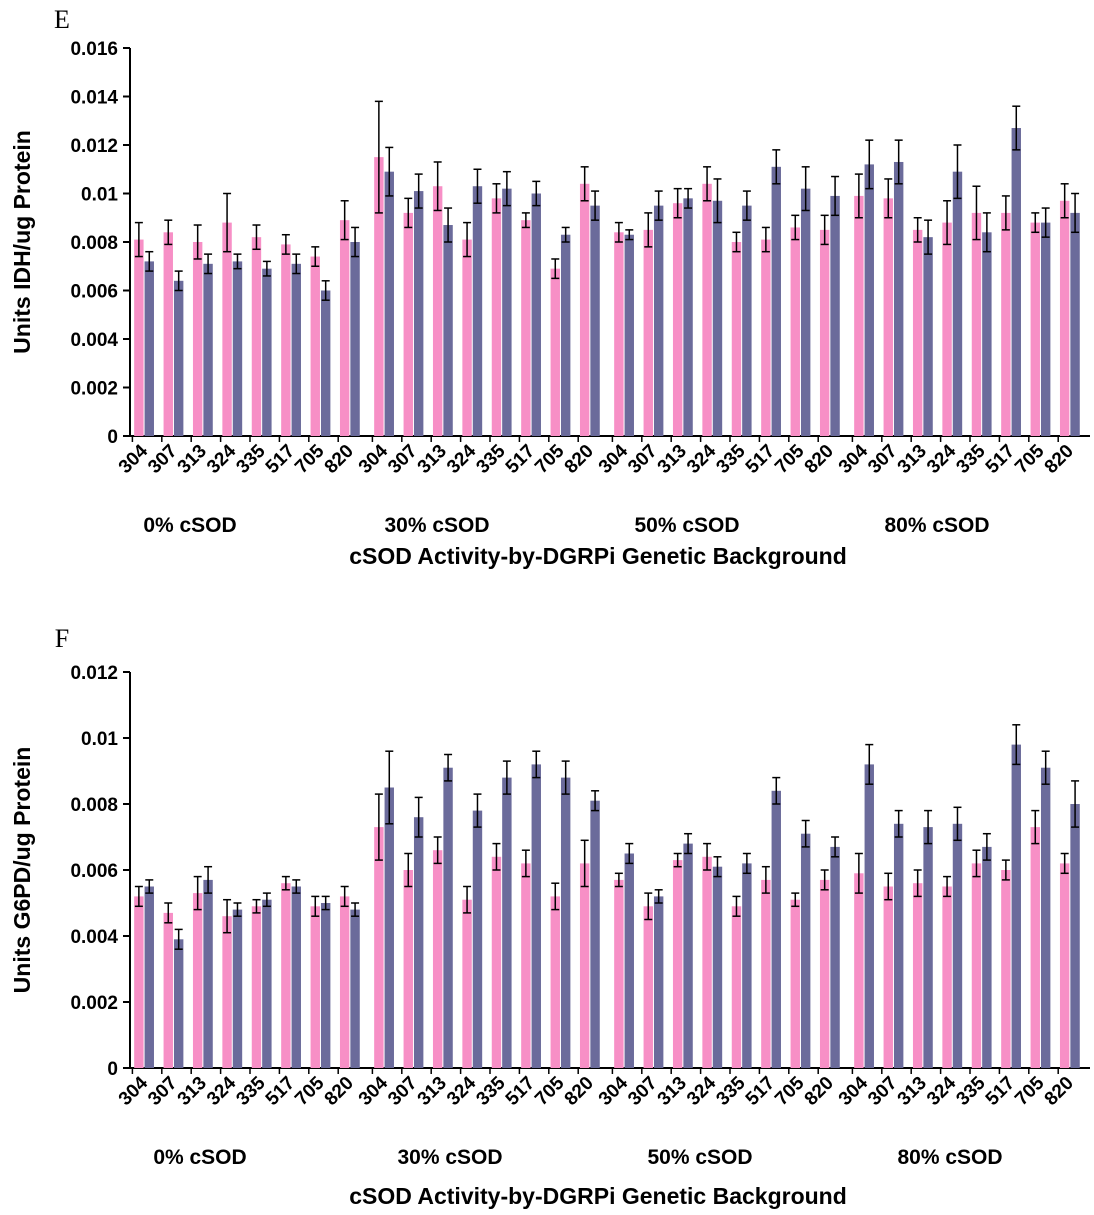  Describe the element at coordinates (94, 937) in the screenshot. I see `y-tick-label: 0.004` at that location.